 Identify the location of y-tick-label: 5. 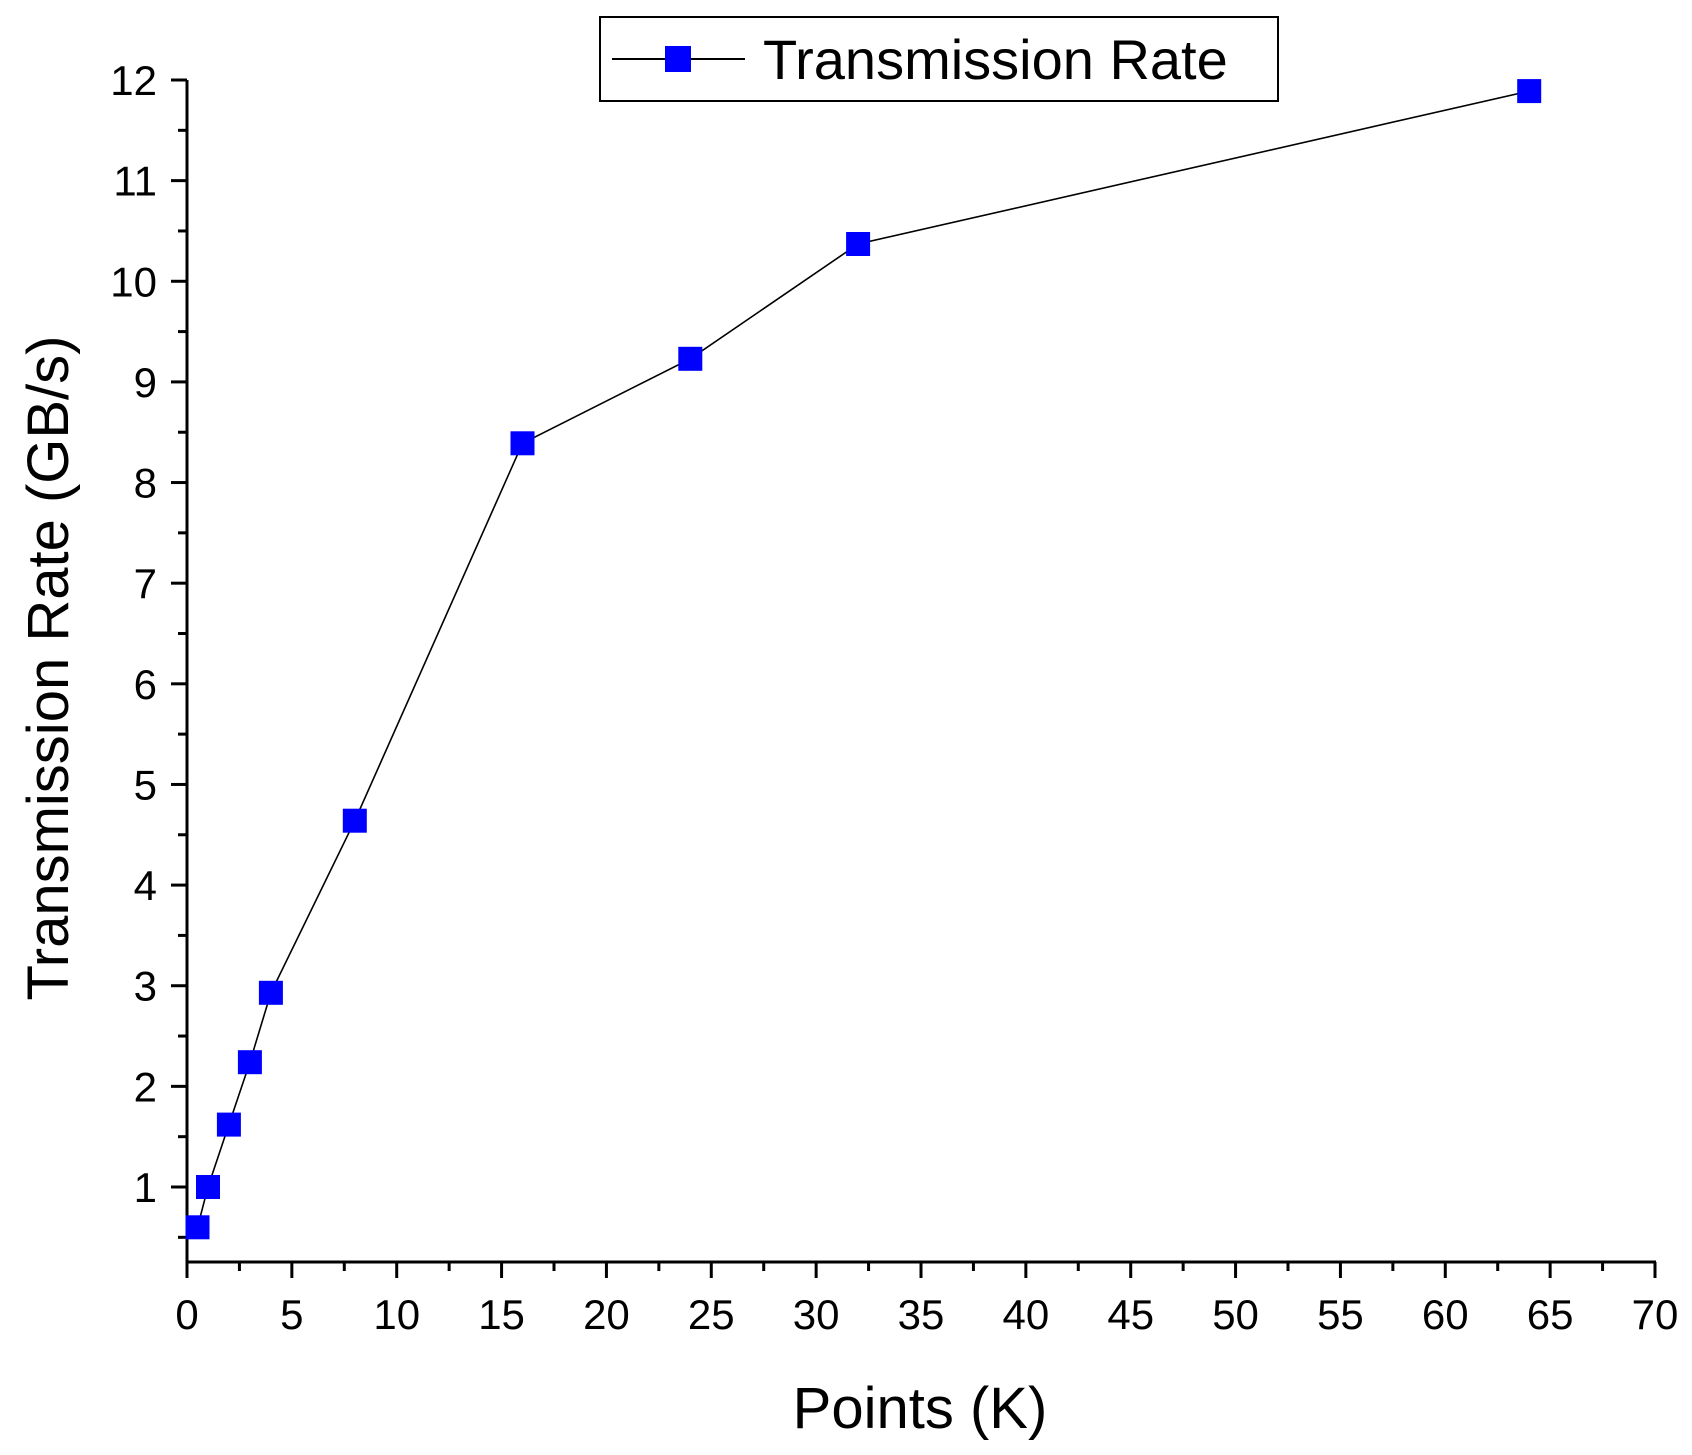
(145, 784).